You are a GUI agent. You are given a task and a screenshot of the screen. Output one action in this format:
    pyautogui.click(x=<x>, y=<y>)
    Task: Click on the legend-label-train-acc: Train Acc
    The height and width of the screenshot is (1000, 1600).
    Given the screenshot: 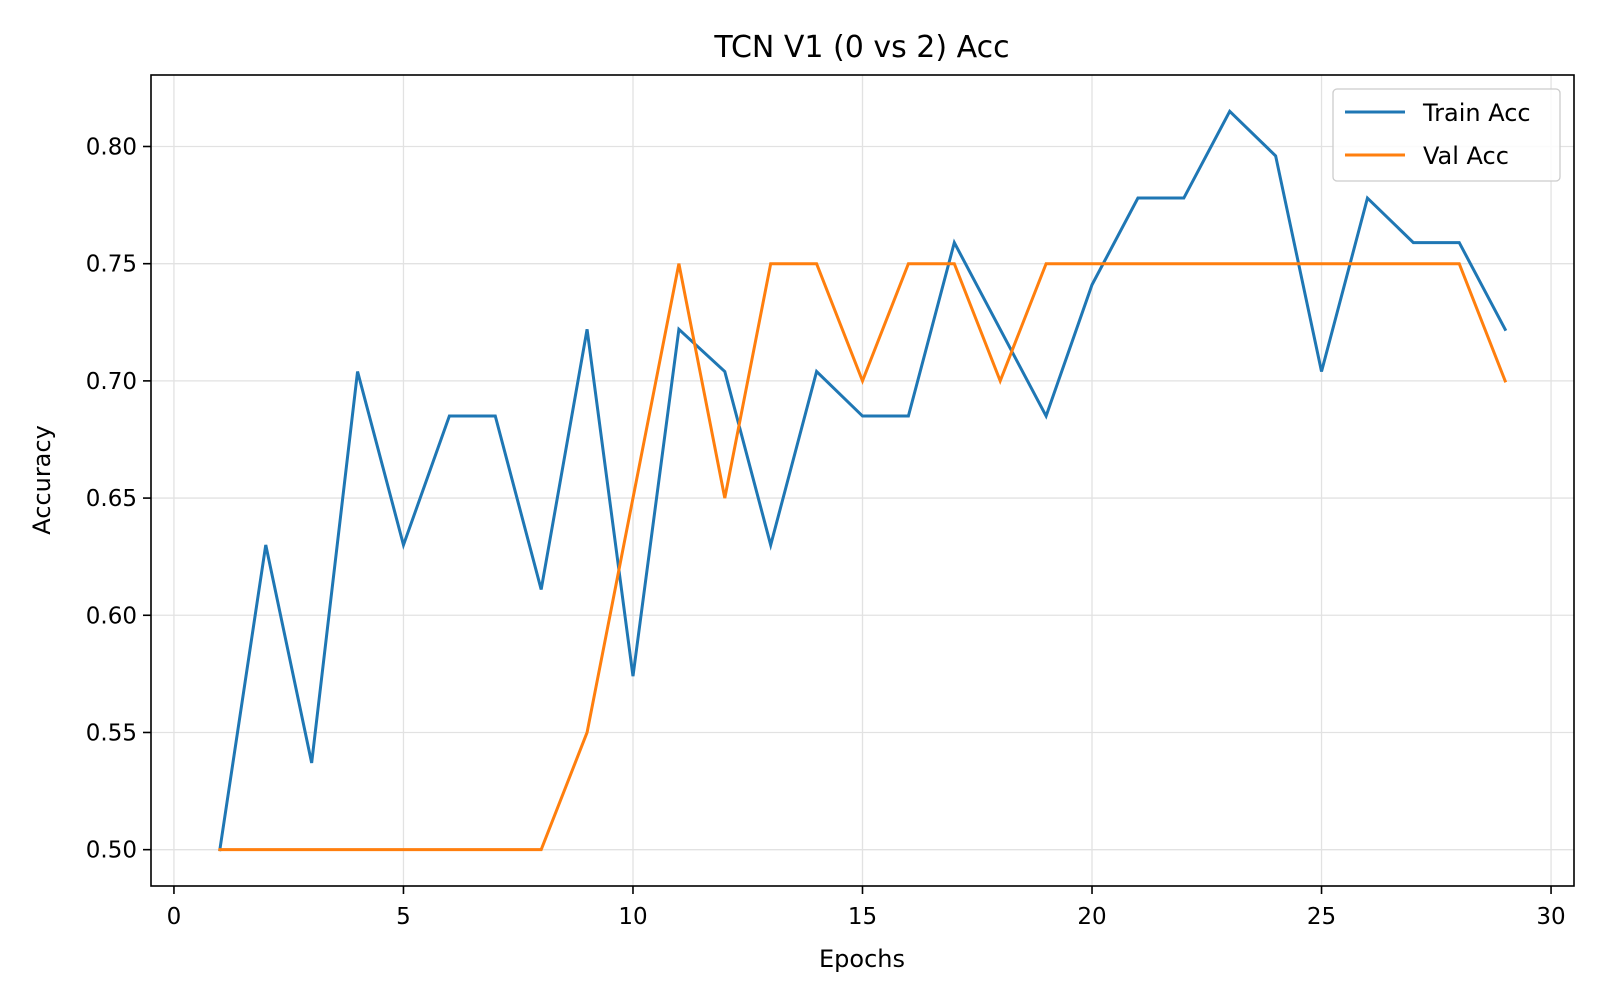 What is the action you would take?
    pyautogui.click(x=1476, y=113)
    